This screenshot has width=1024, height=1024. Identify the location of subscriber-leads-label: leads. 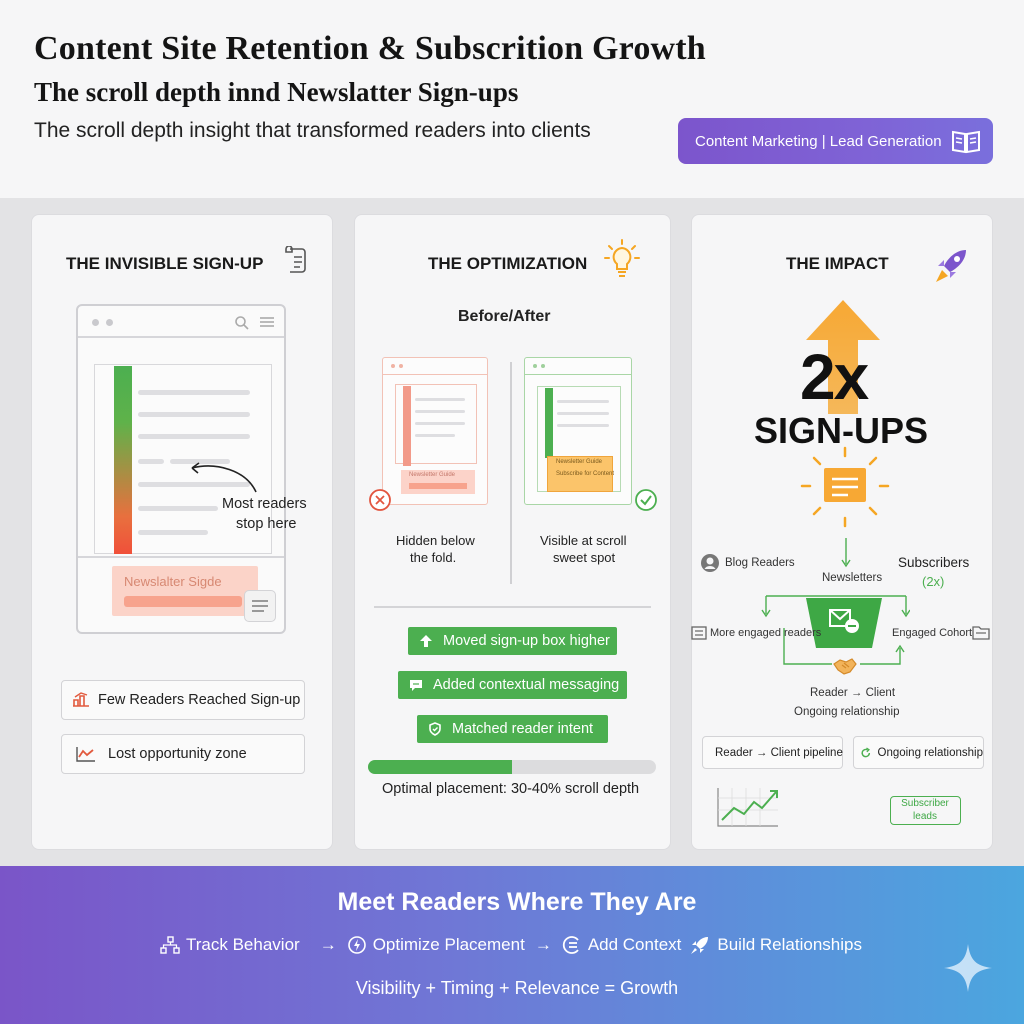
(925, 816).